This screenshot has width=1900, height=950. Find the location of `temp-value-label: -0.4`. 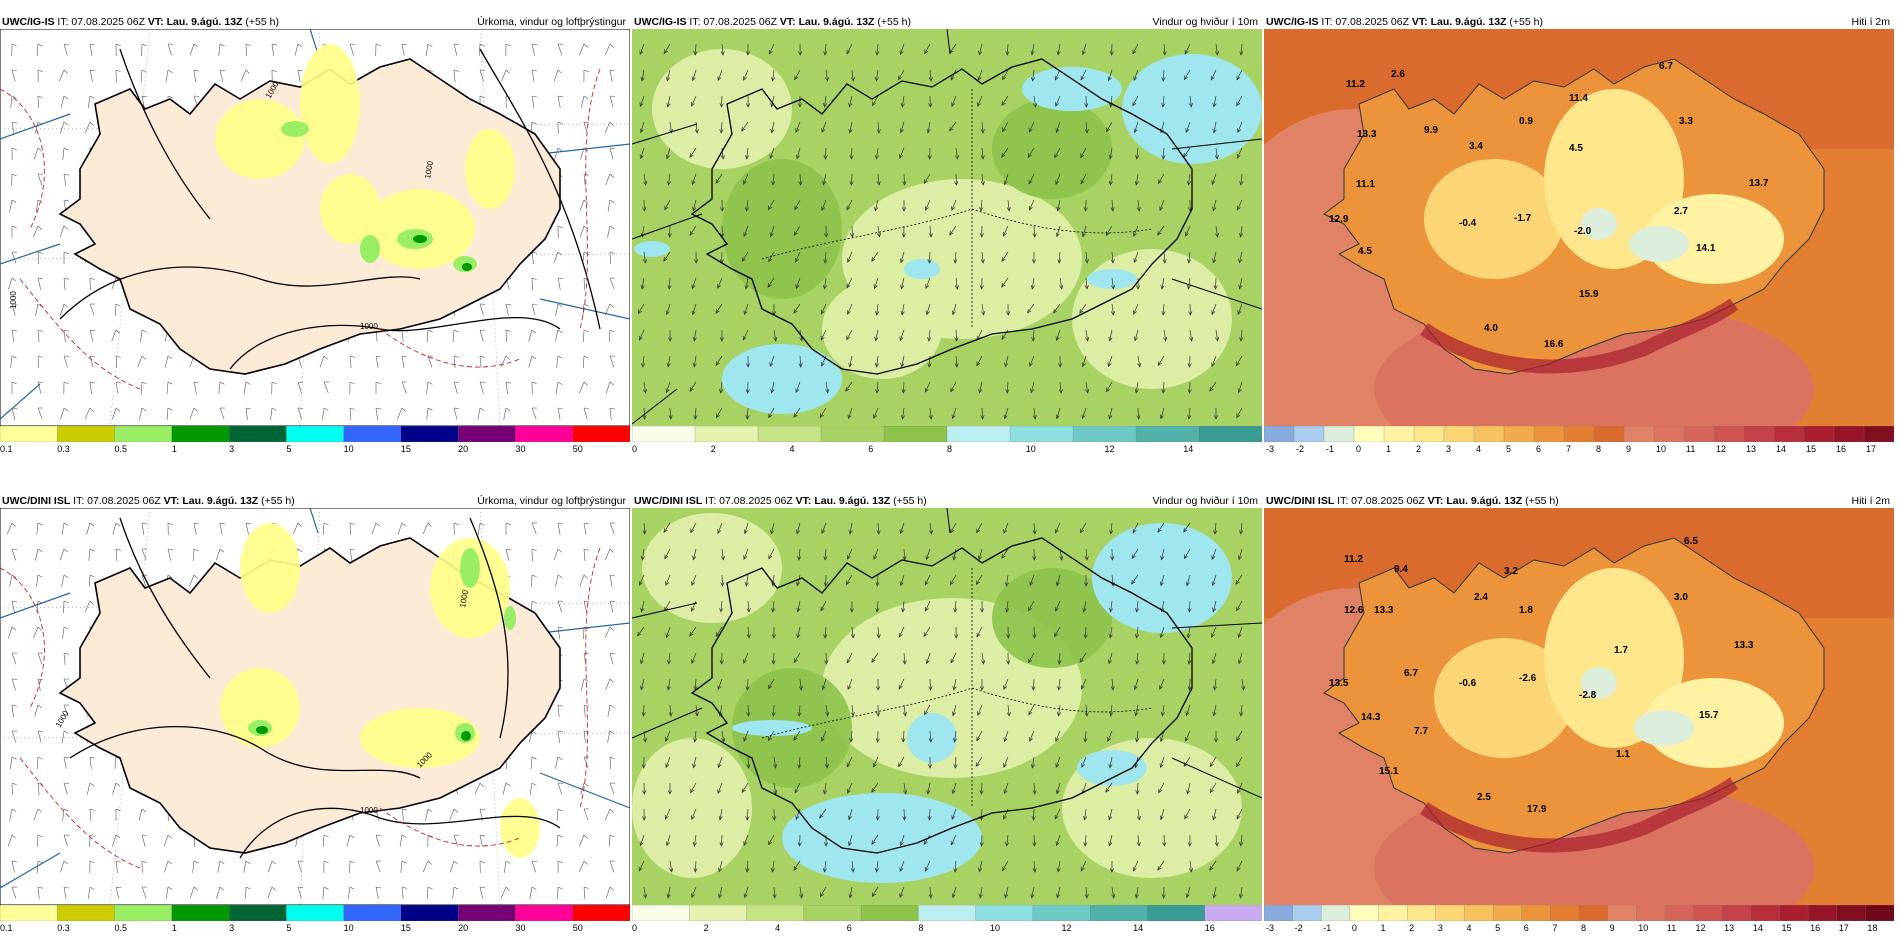

temp-value-label: -0.4 is located at coordinates (1468, 223).